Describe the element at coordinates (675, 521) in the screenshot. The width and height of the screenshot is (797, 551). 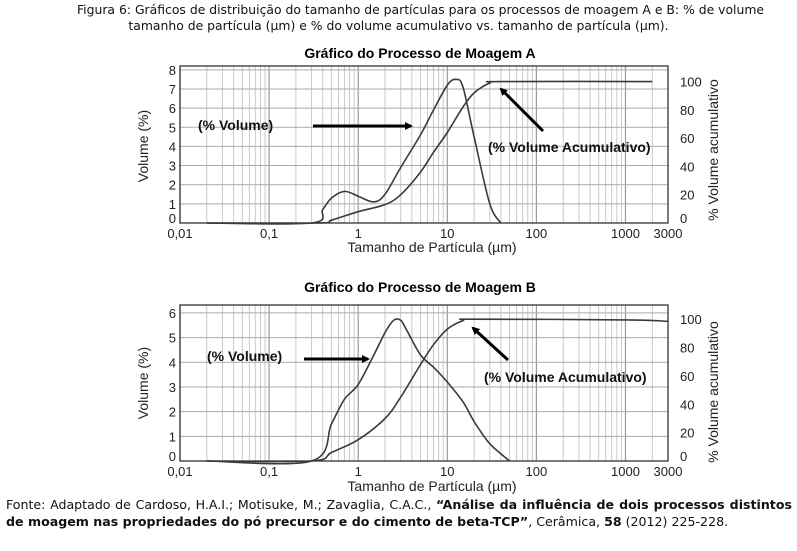
I see `source-rest: (2012) 225-228.` at that location.